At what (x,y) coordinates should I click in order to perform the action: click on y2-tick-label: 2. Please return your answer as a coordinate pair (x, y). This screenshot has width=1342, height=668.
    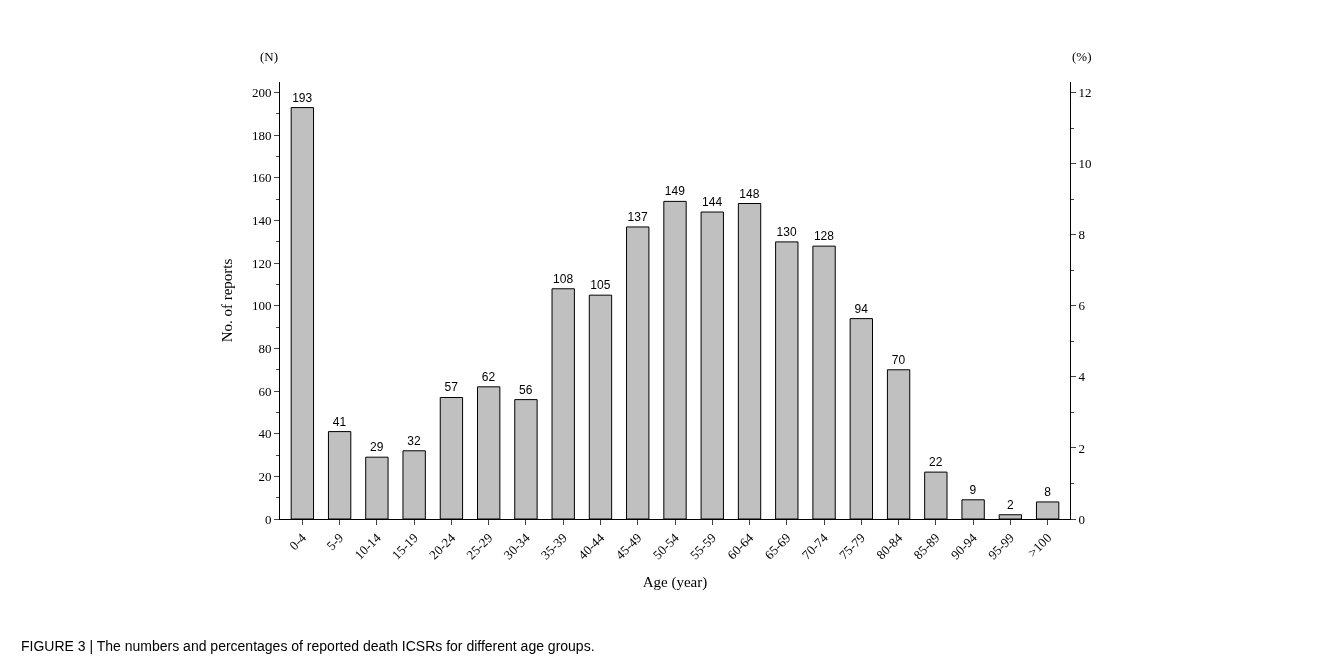
    Looking at the image, I should click on (1082, 448).